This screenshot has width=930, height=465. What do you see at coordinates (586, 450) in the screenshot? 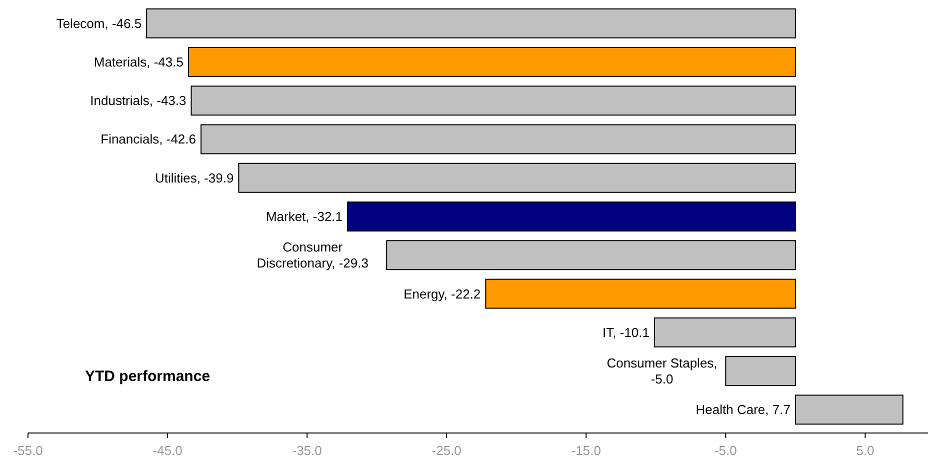
I see `x-tick-label: -15.0` at bounding box center [586, 450].